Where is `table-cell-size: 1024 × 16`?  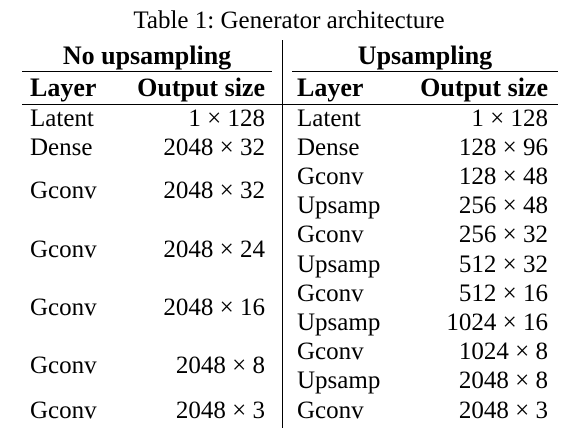
table-cell-size: 1024 × 16 is located at coordinates (497, 322).